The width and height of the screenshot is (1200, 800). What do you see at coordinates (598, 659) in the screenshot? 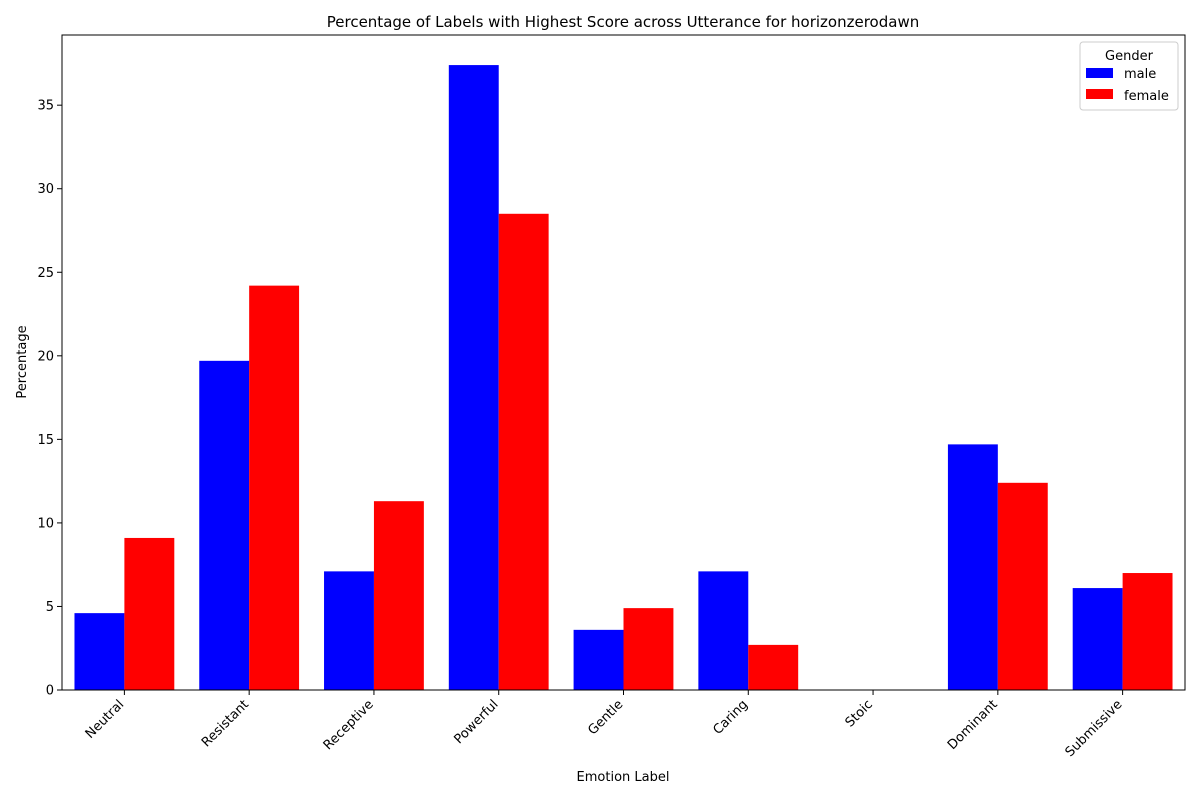
I see `bar-male-gentle` at bounding box center [598, 659].